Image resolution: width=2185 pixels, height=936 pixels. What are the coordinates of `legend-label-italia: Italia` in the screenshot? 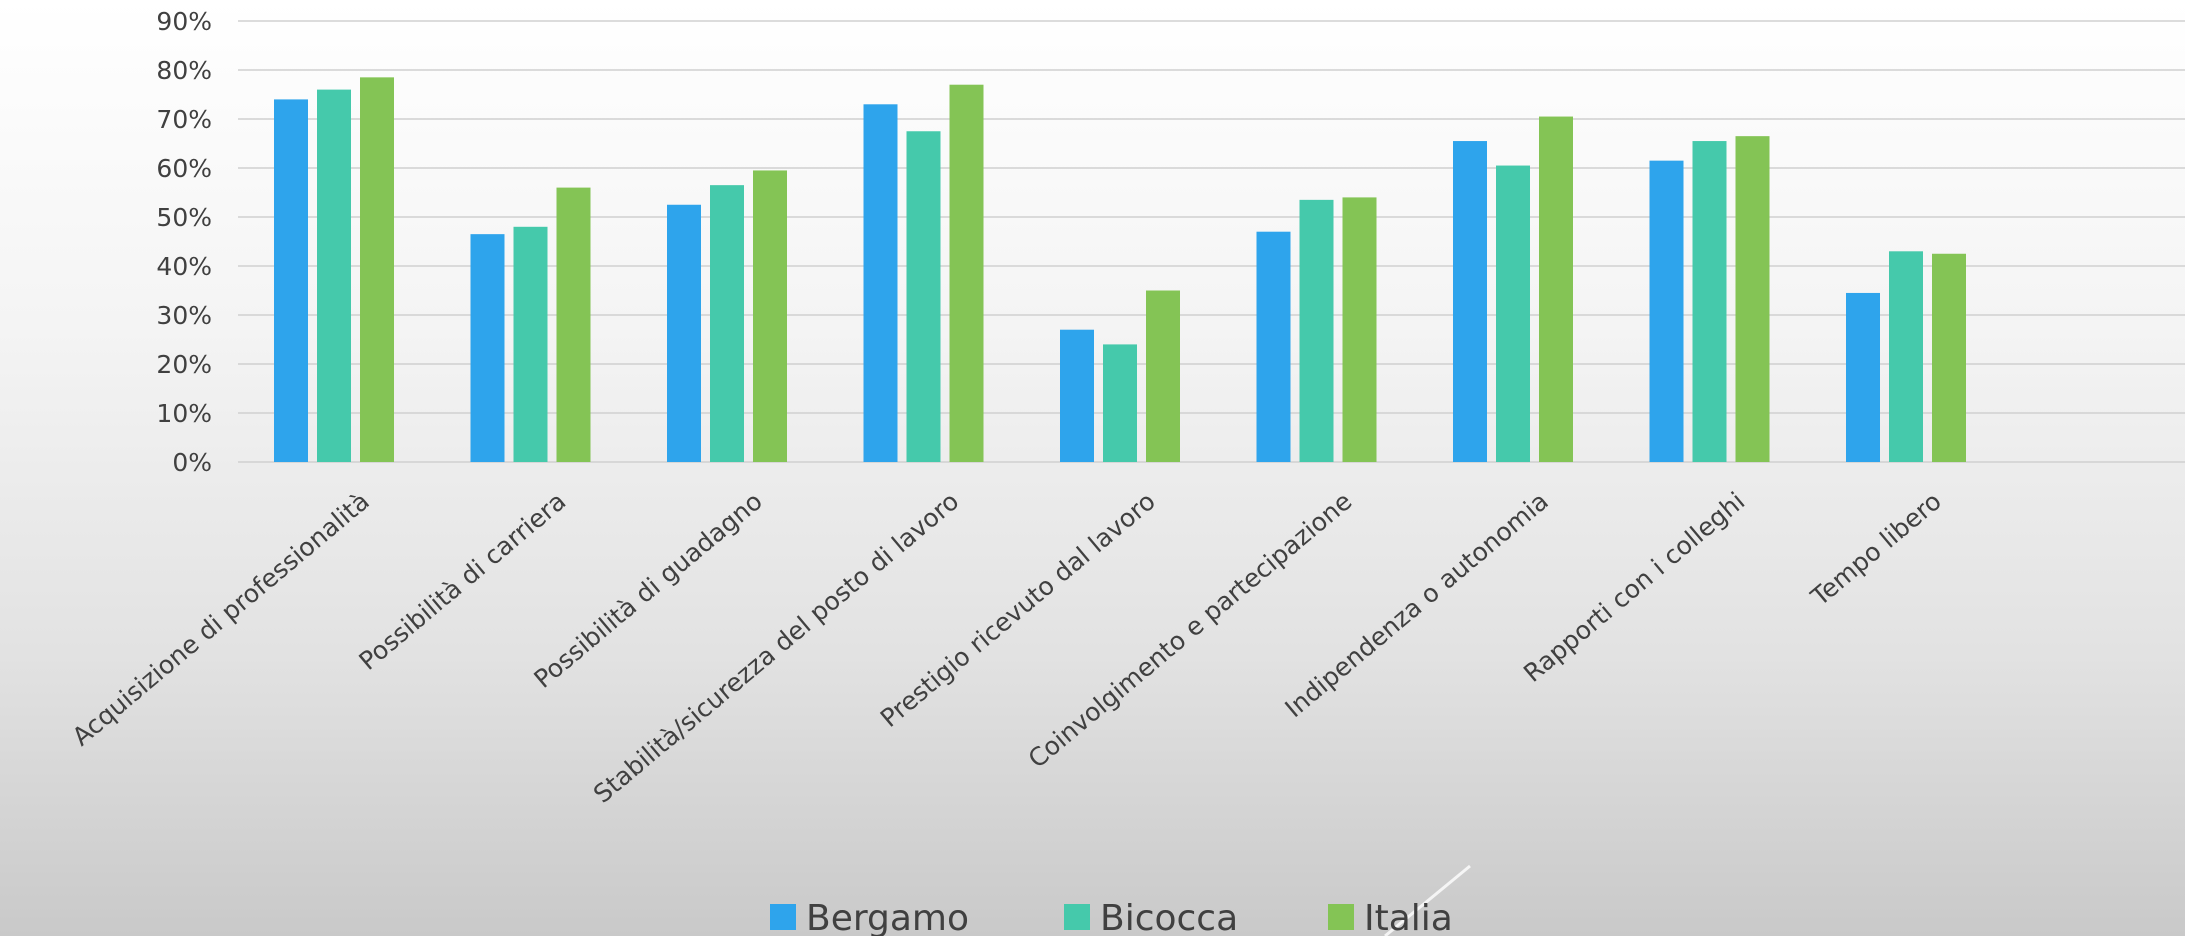 It's located at (1408, 917).